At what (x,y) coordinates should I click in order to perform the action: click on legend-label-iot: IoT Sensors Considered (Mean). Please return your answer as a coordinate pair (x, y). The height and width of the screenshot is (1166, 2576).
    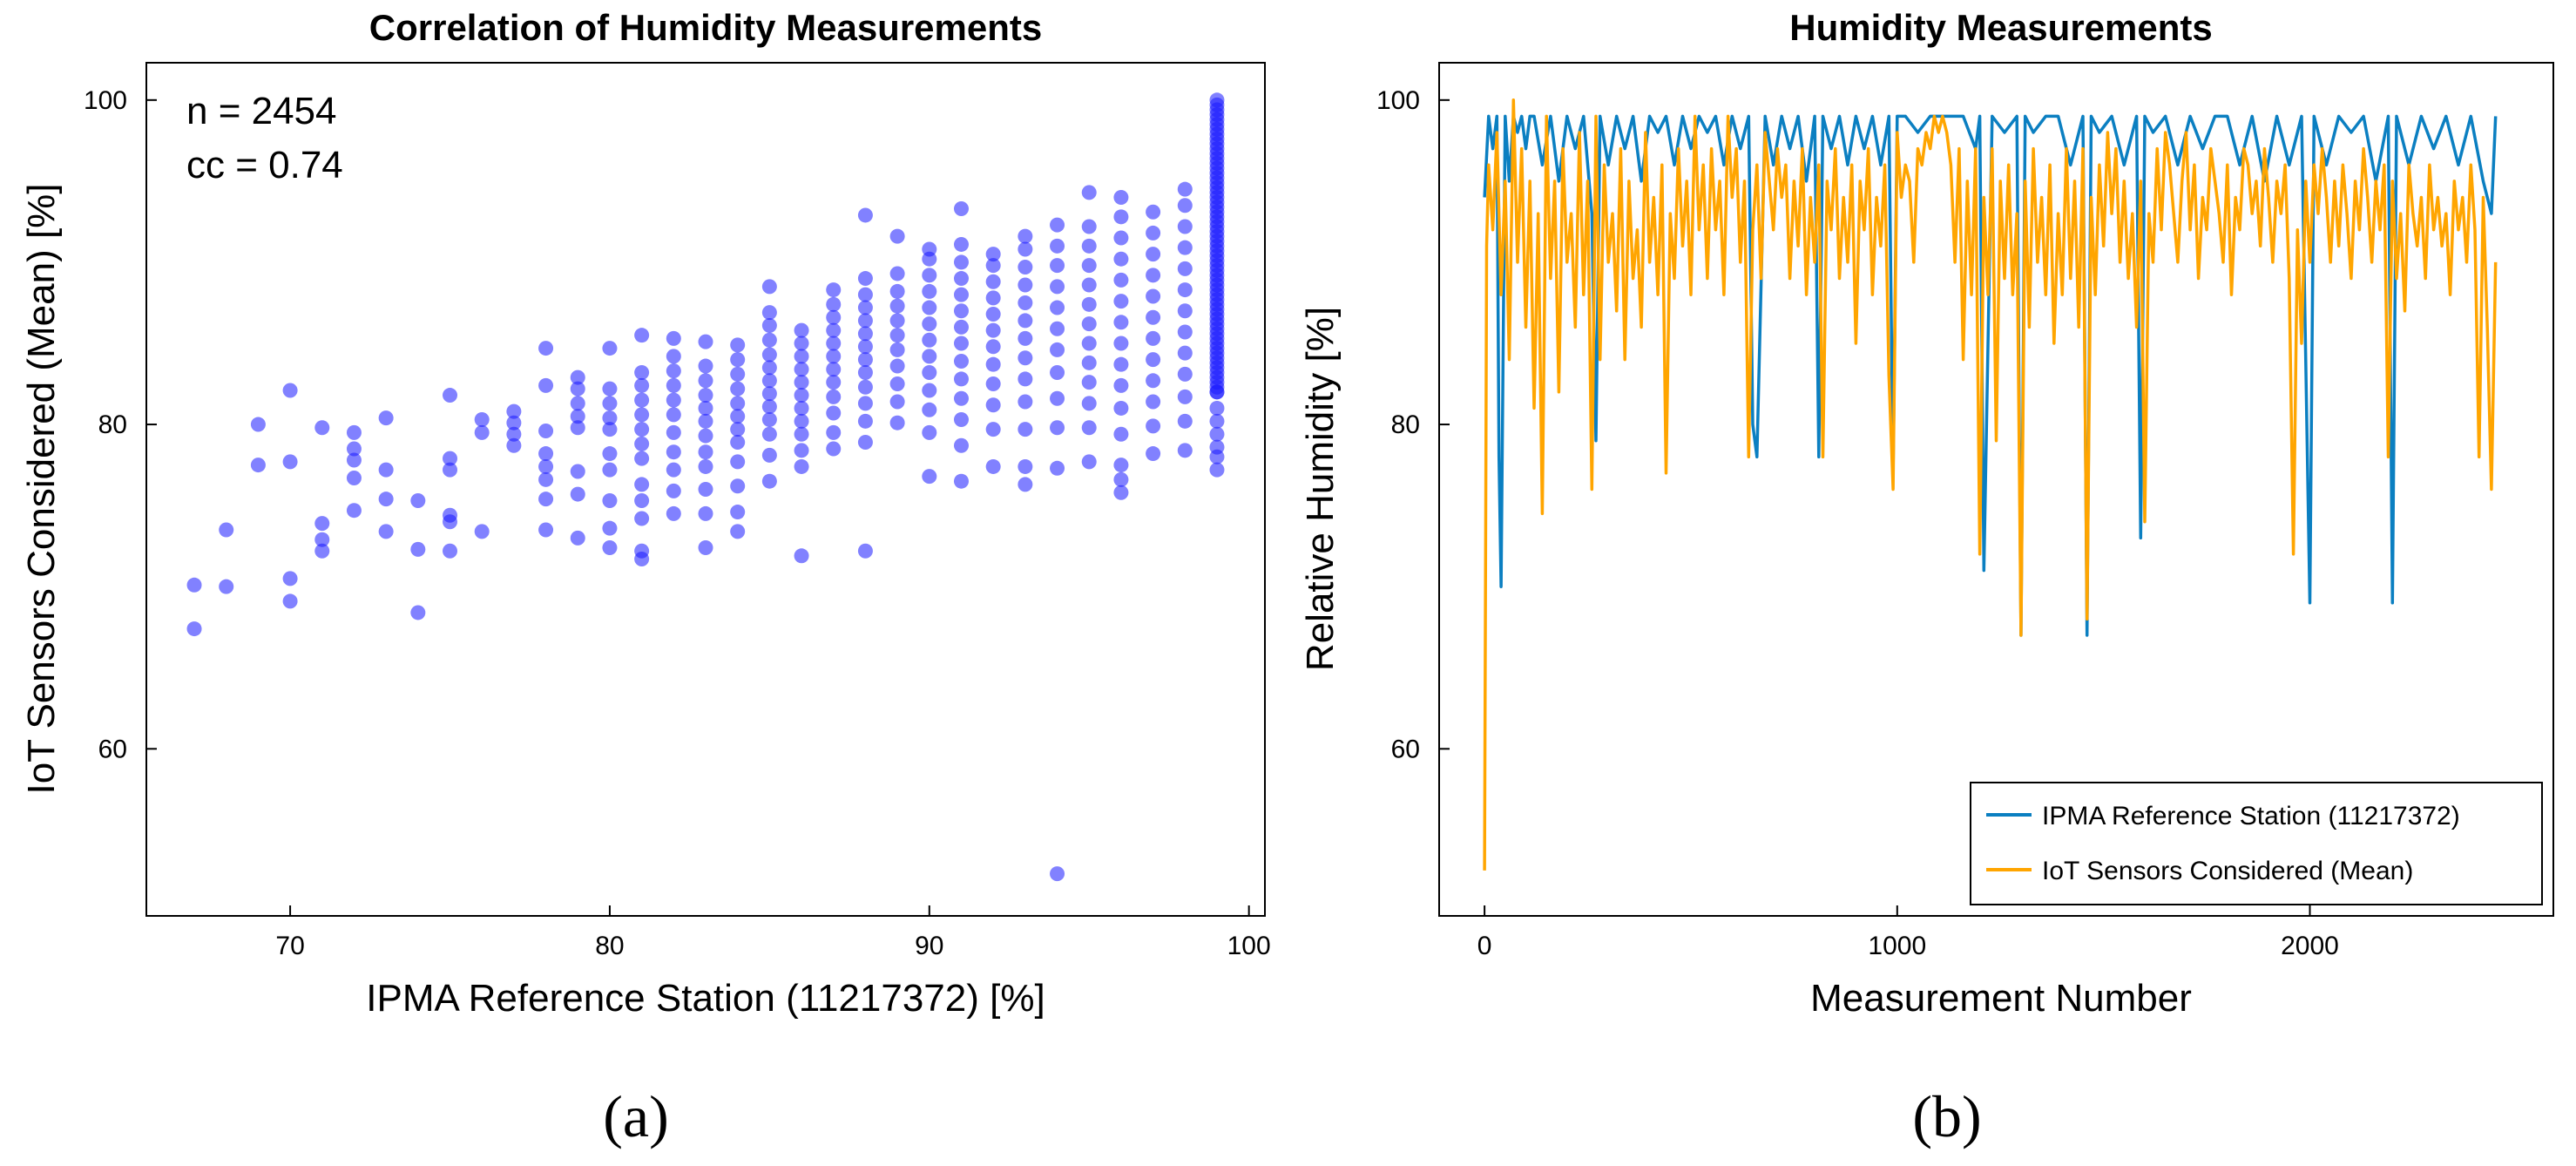
    Looking at the image, I should click on (2227, 871).